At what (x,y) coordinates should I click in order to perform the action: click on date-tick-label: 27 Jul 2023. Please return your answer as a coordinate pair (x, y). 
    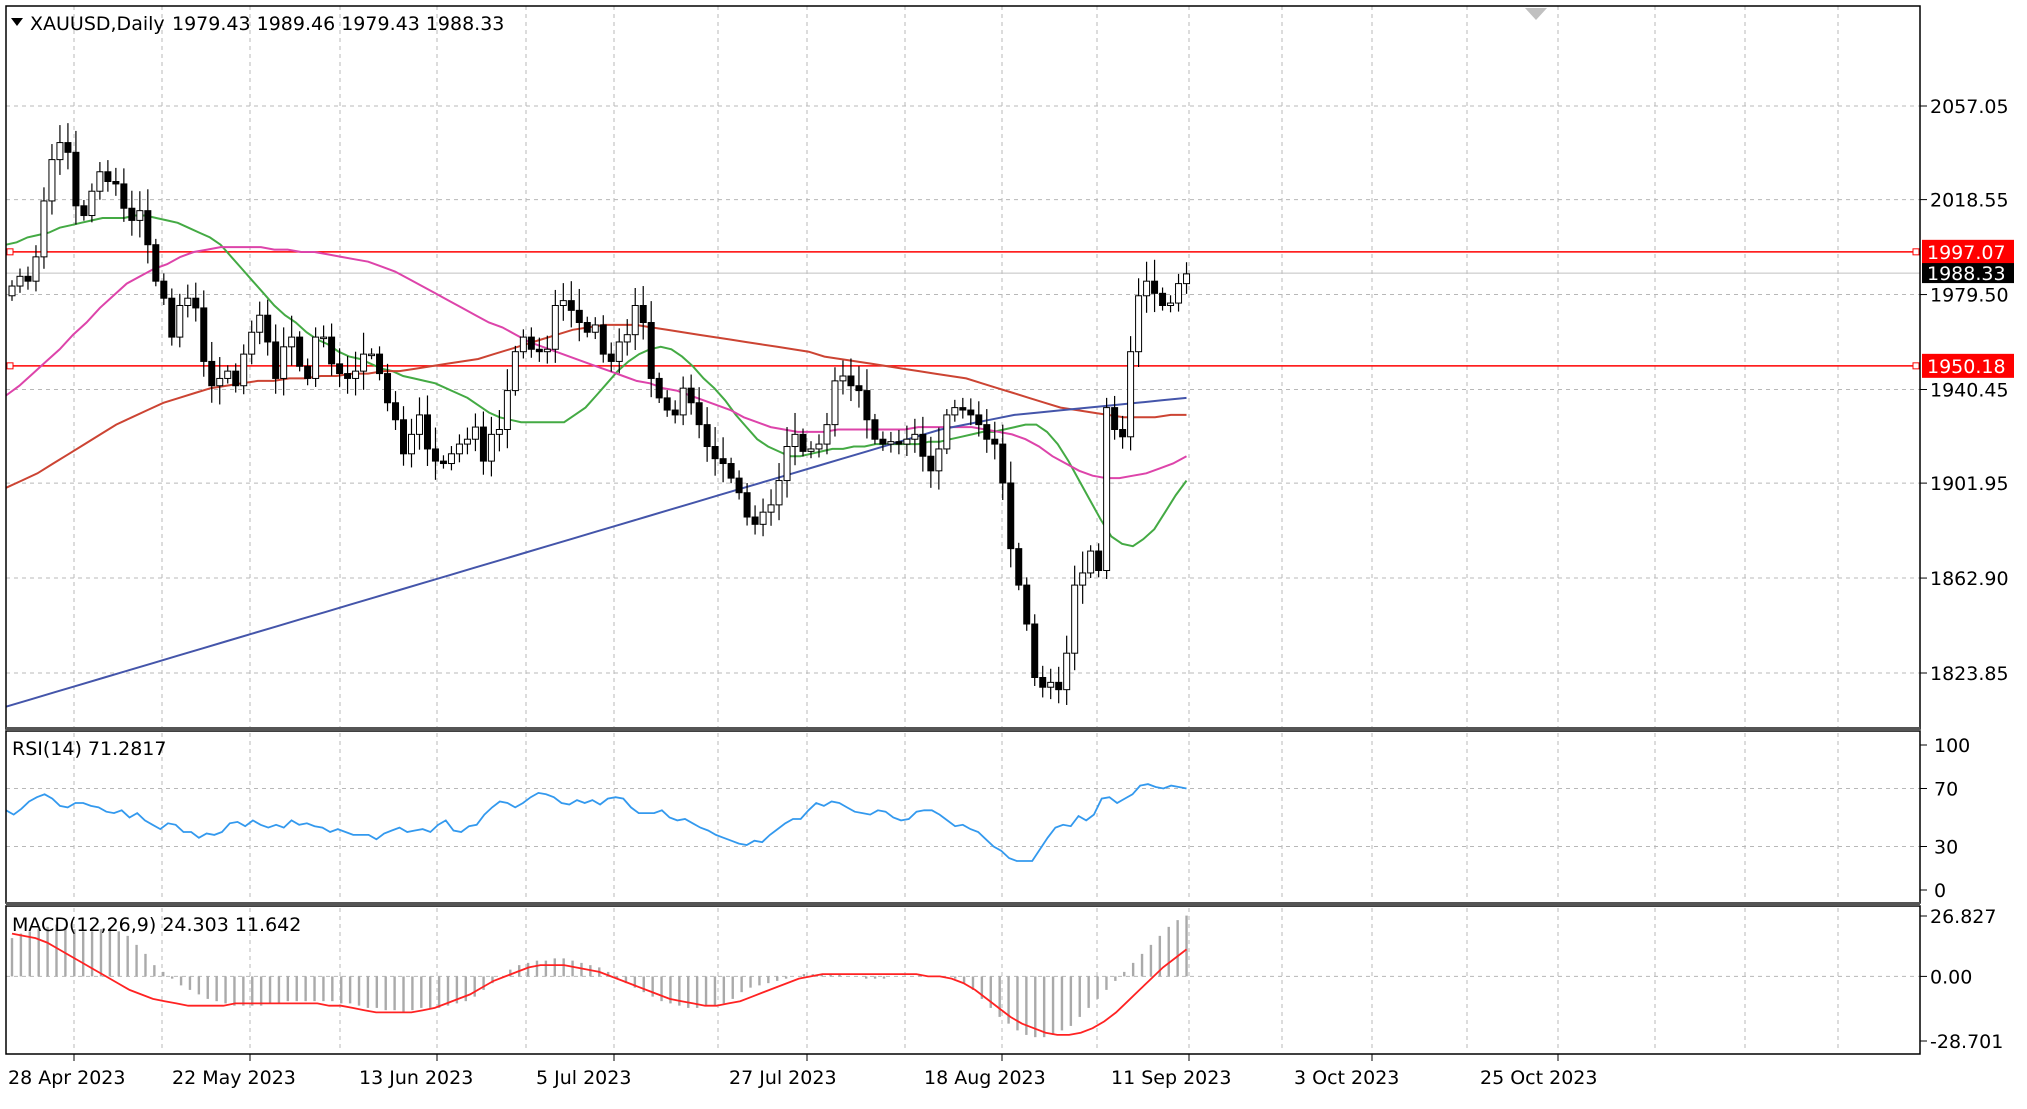
    Looking at the image, I should click on (783, 1078).